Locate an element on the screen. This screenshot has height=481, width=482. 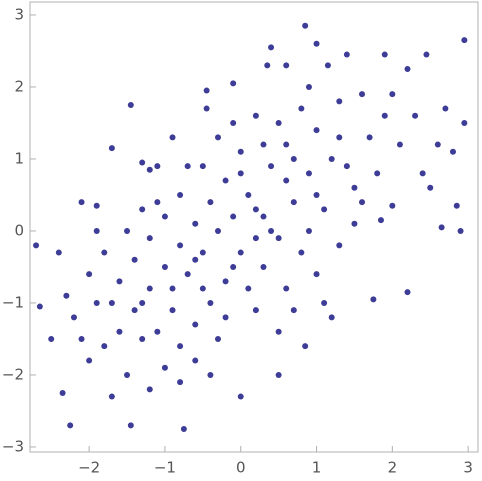
y-tick-label: −2 is located at coordinates (13, 374).